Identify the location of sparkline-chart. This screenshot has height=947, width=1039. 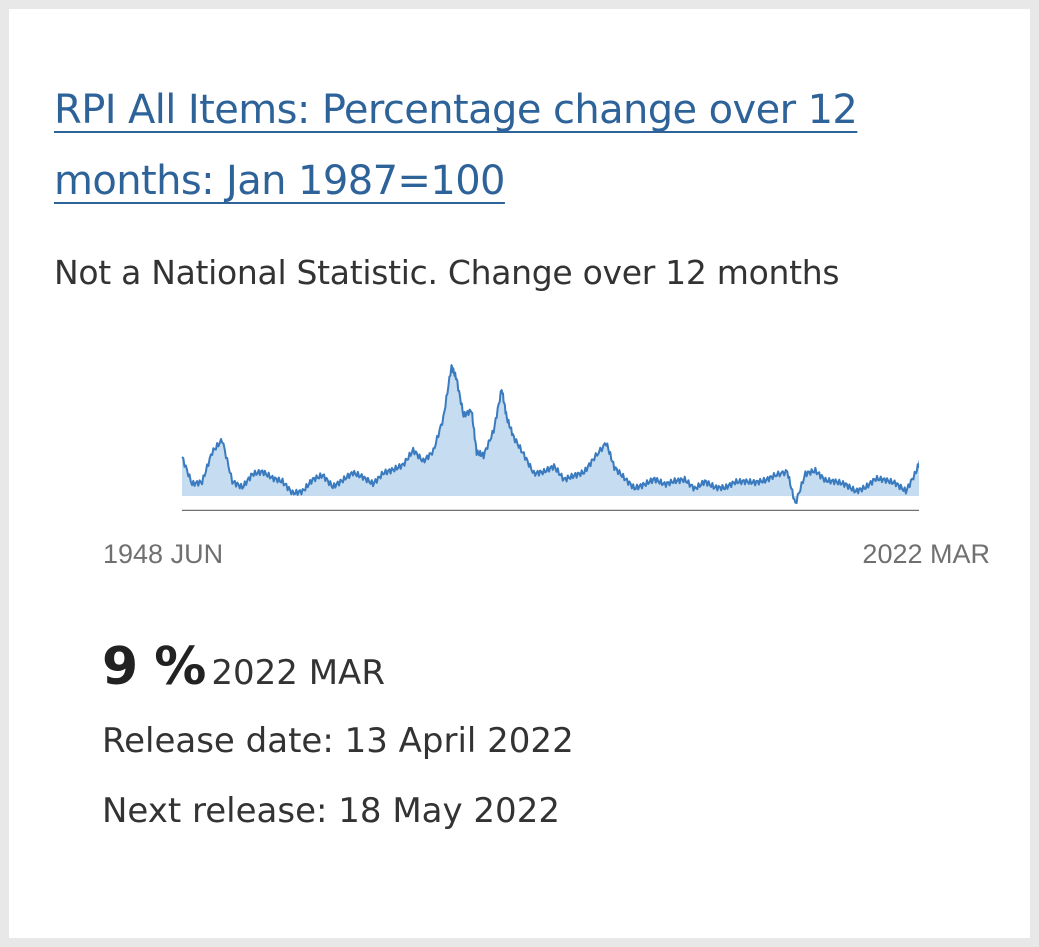
(550, 437).